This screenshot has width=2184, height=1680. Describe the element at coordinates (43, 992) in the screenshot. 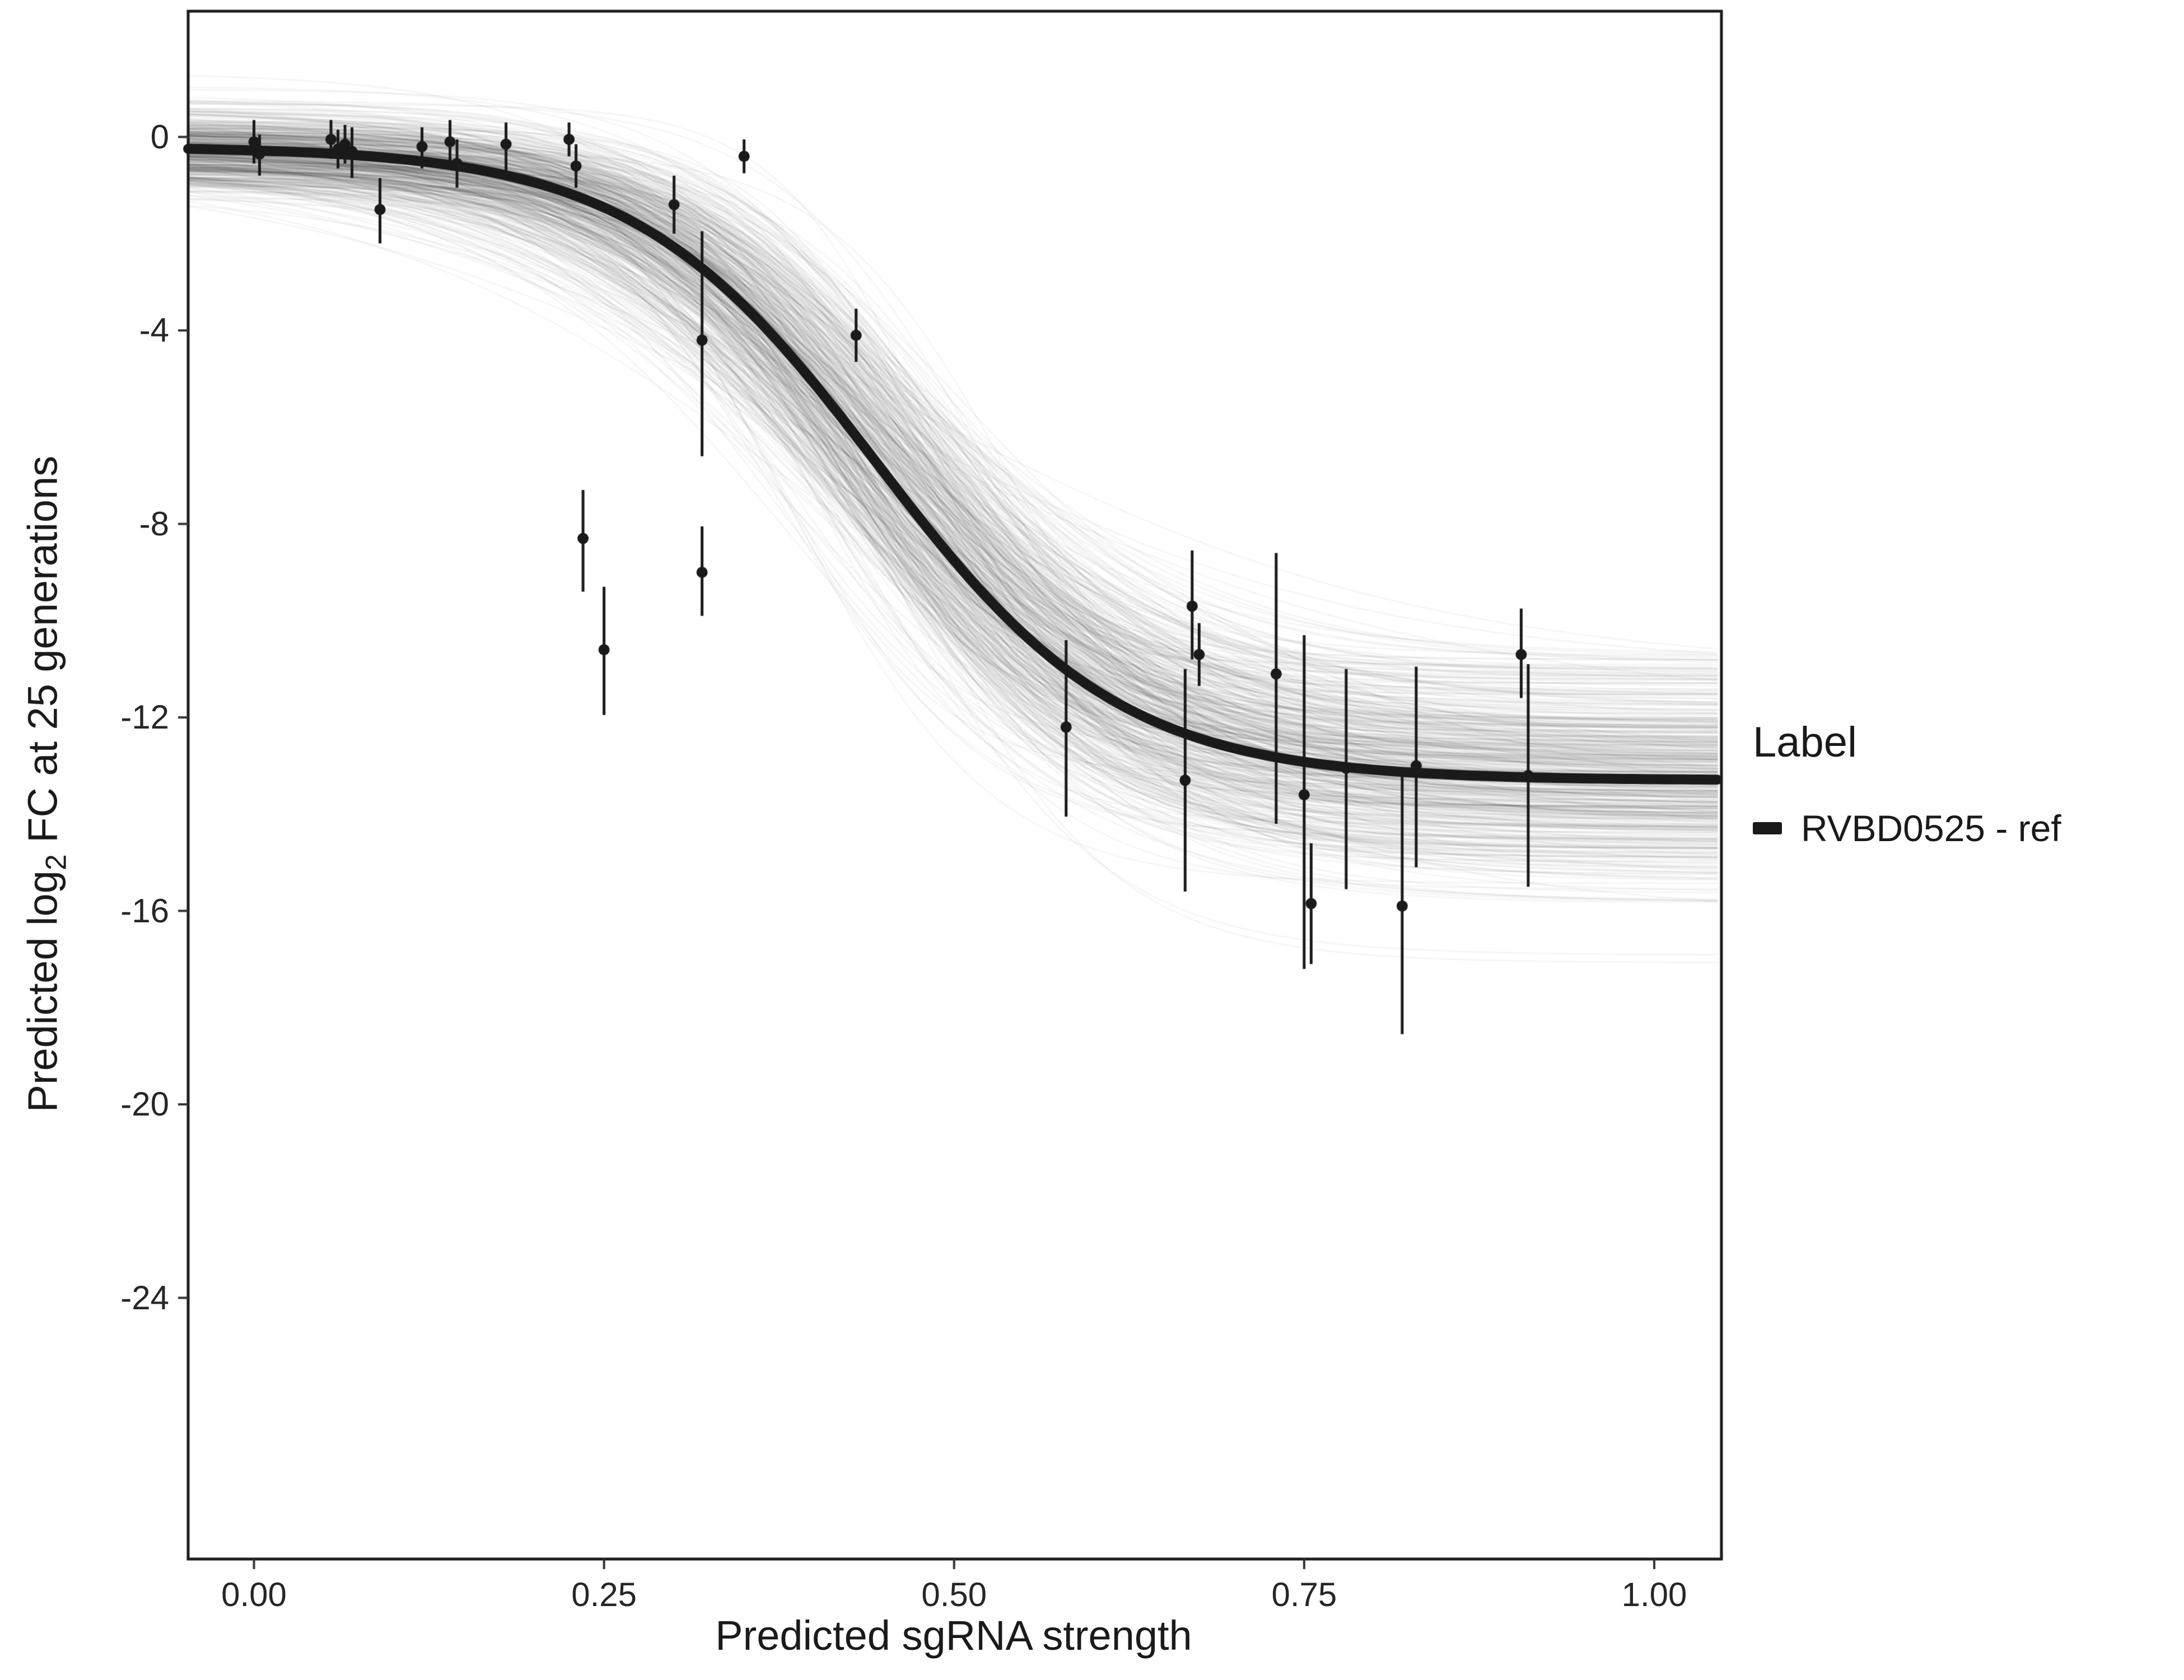

I see `y-axis-title-prefix: Predicted log` at that location.